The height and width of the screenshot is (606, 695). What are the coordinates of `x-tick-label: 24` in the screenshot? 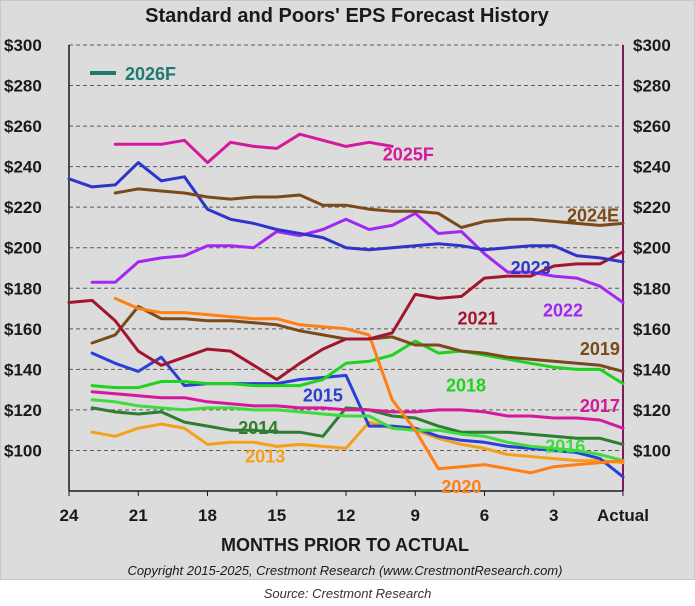 It's located at (69, 515).